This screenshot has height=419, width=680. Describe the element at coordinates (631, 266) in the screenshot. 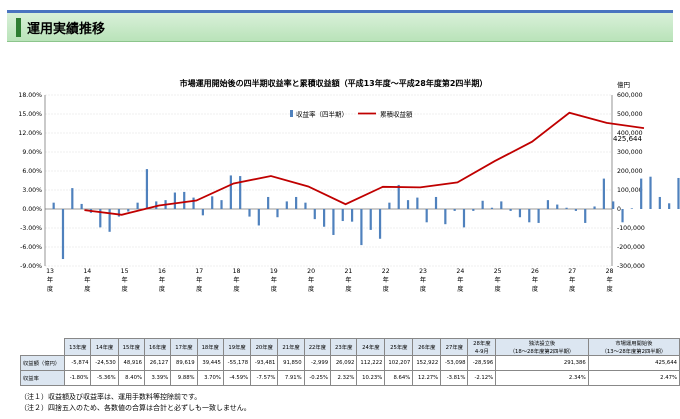

I see `y2-tick-label: -300,000` at that location.